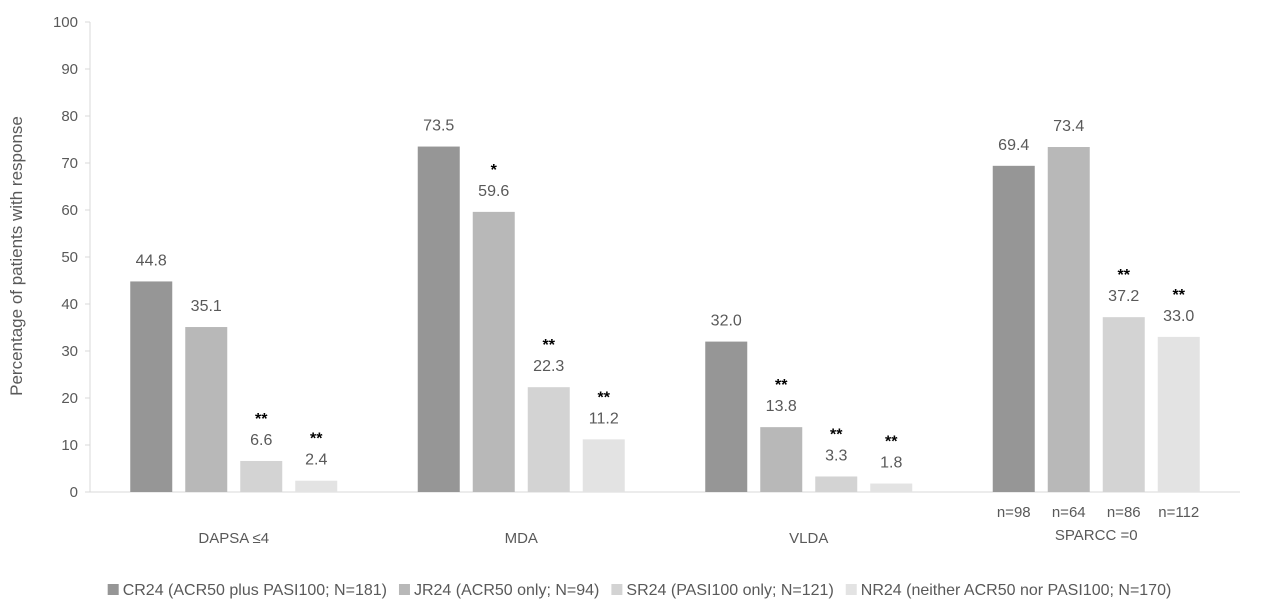  What do you see at coordinates (69, 116) in the screenshot?
I see `y-tick-label: 80` at bounding box center [69, 116].